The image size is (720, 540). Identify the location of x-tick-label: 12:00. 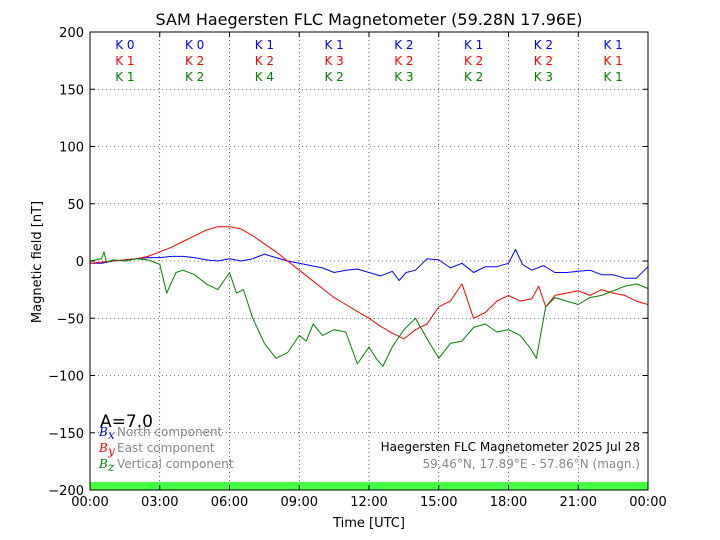
(368, 502).